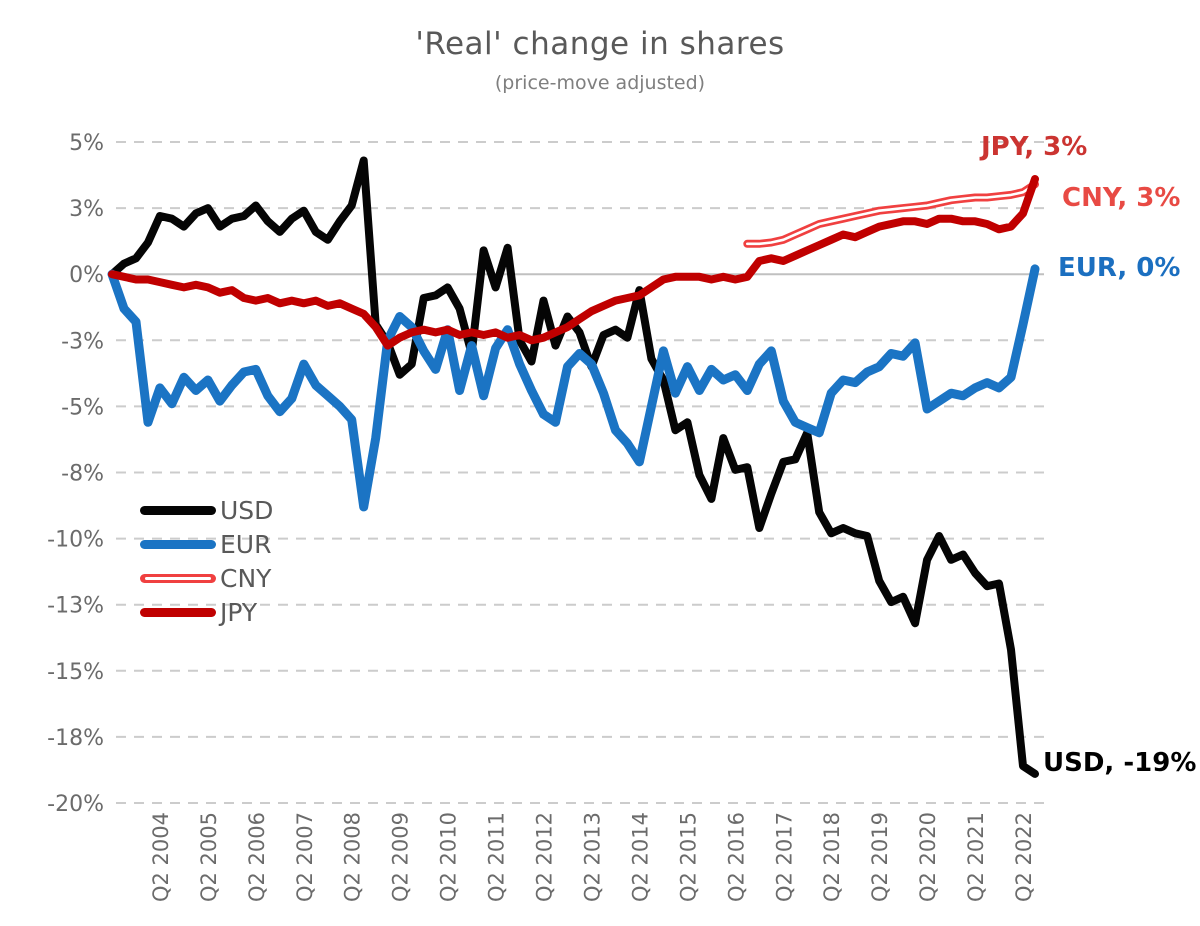  Describe the element at coordinates (246, 544) in the screenshot. I see `legend-label-eur: EUR` at that location.